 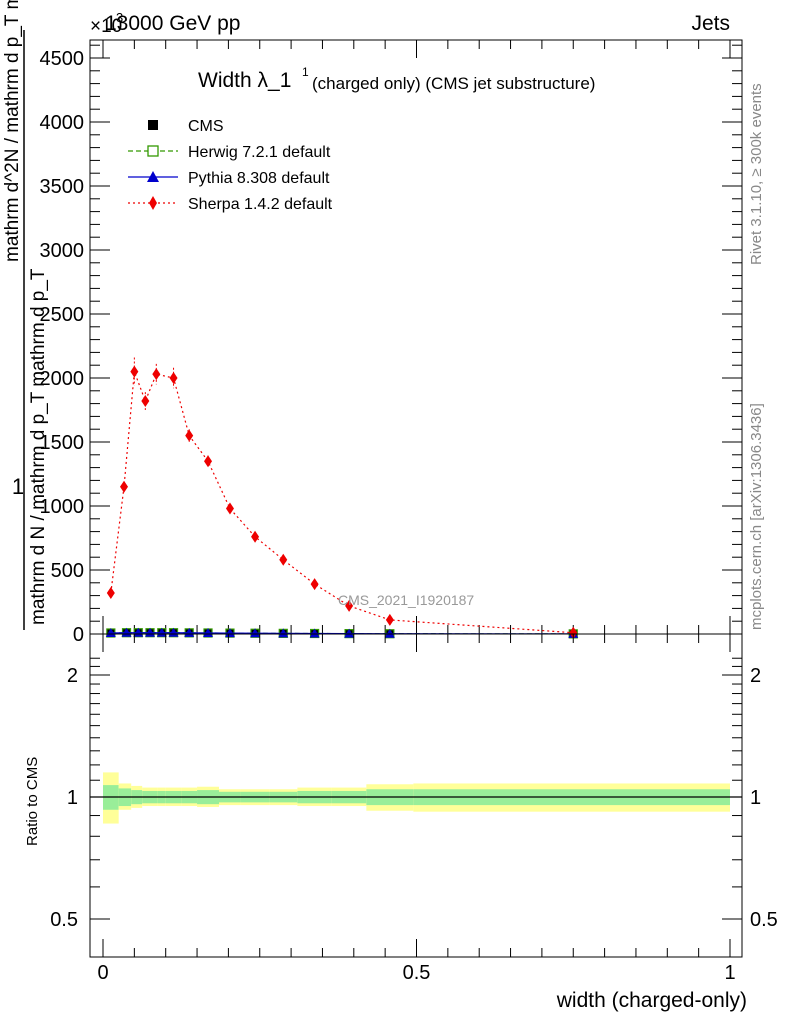 What do you see at coordinates (62, 123) in the screenshot?
I see `y-tick-label: 4000` at bounding box center [62, 123].